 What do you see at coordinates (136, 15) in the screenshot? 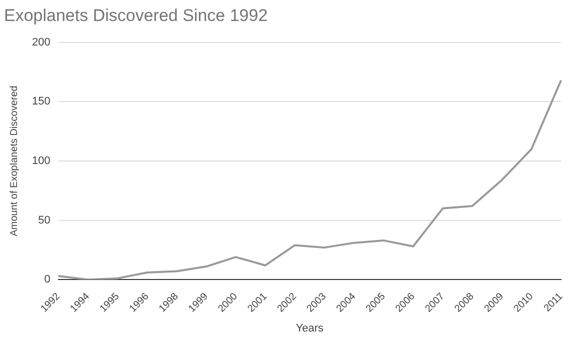
I see `chart-title: Exoplanets Discovered Since 1992` at bounding box center [136, 15].